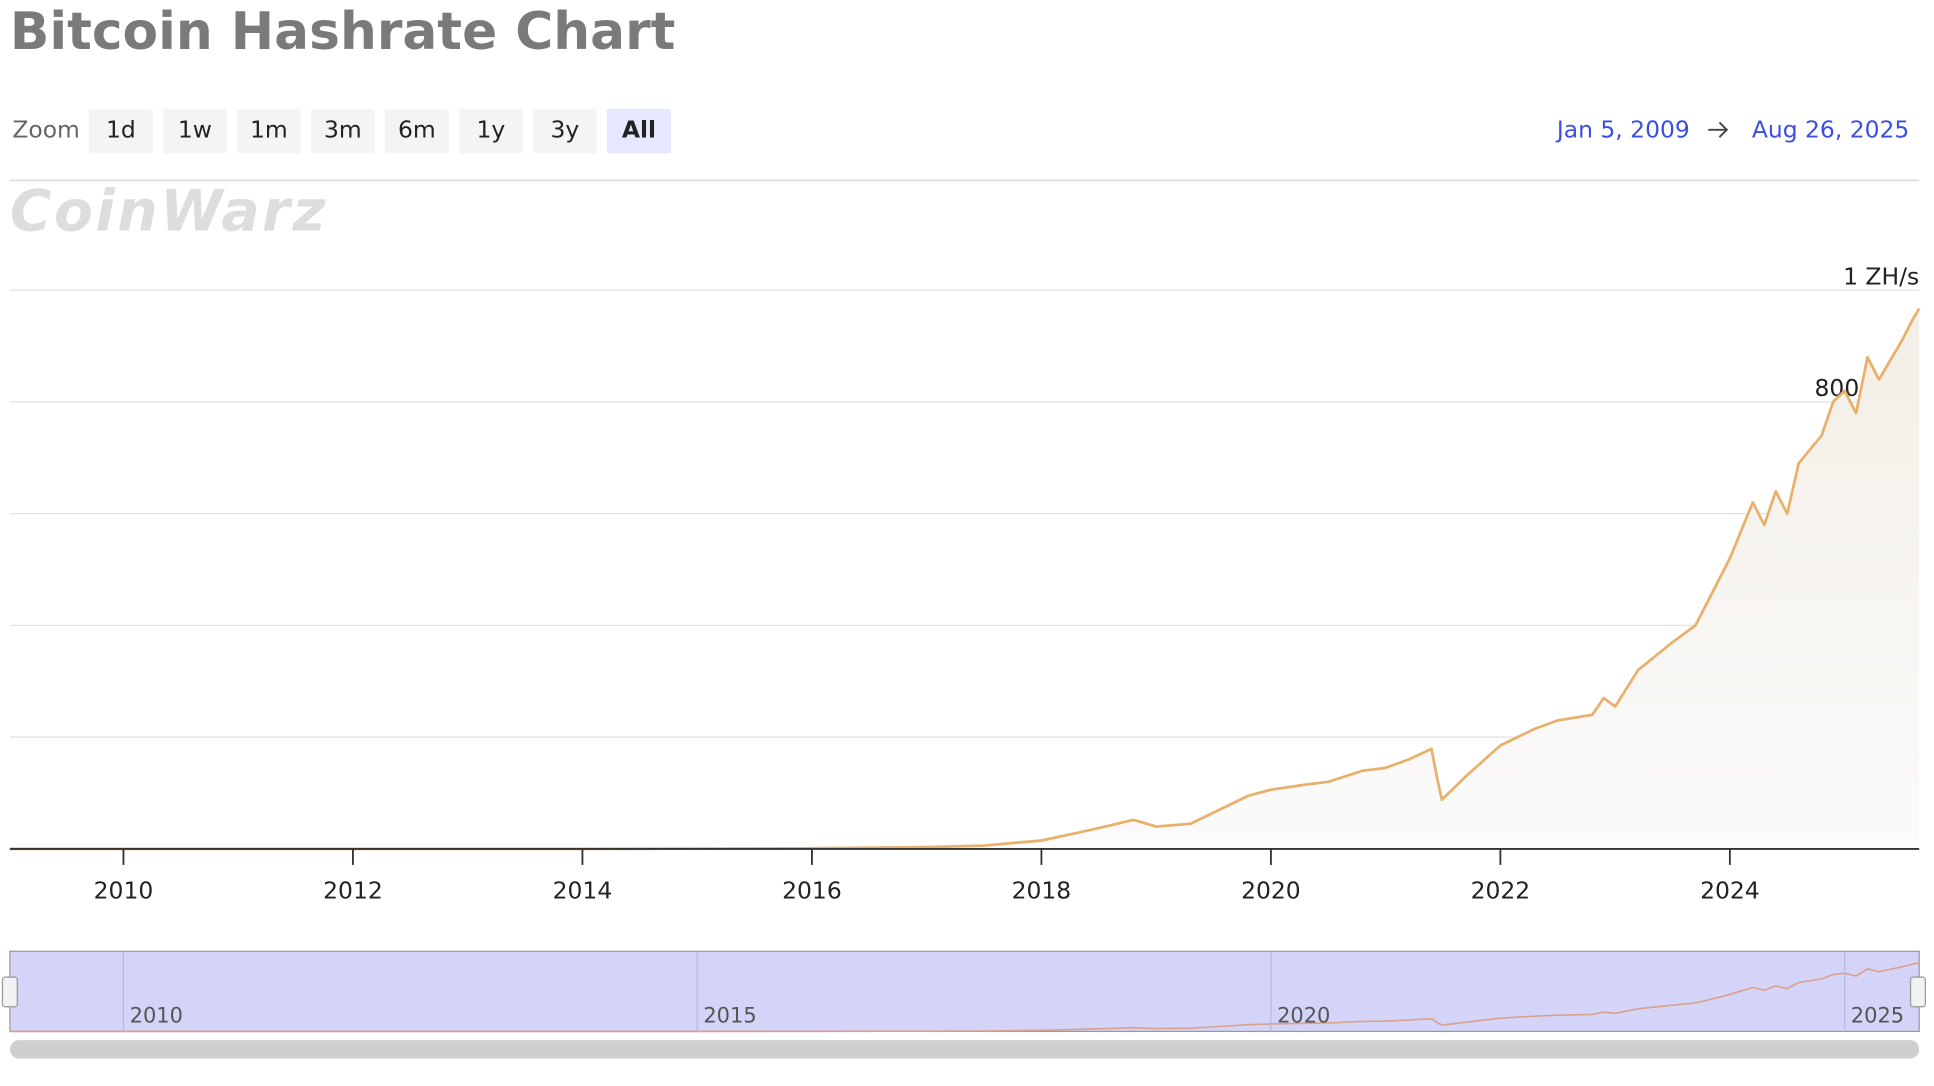  I want to click on x-tick-label: 2018, so click(1042, 891).